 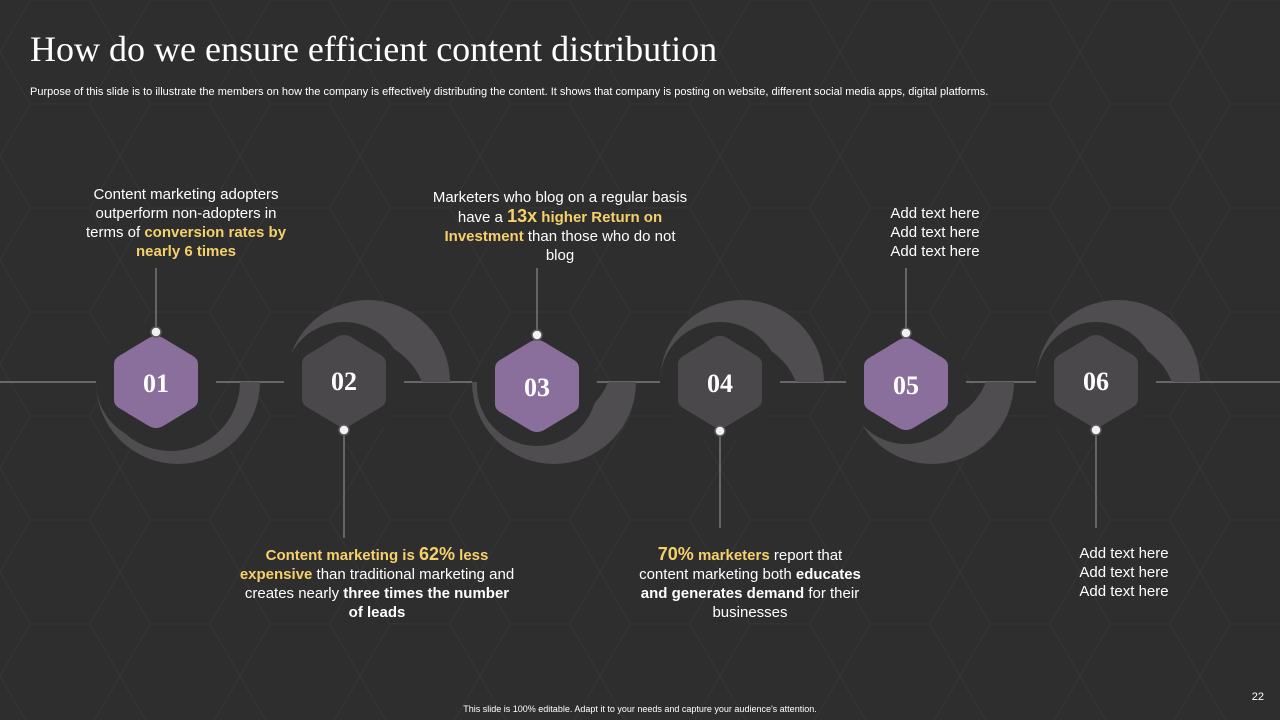 I want to click on step-number-04: 04, so click(x=720, y=383).